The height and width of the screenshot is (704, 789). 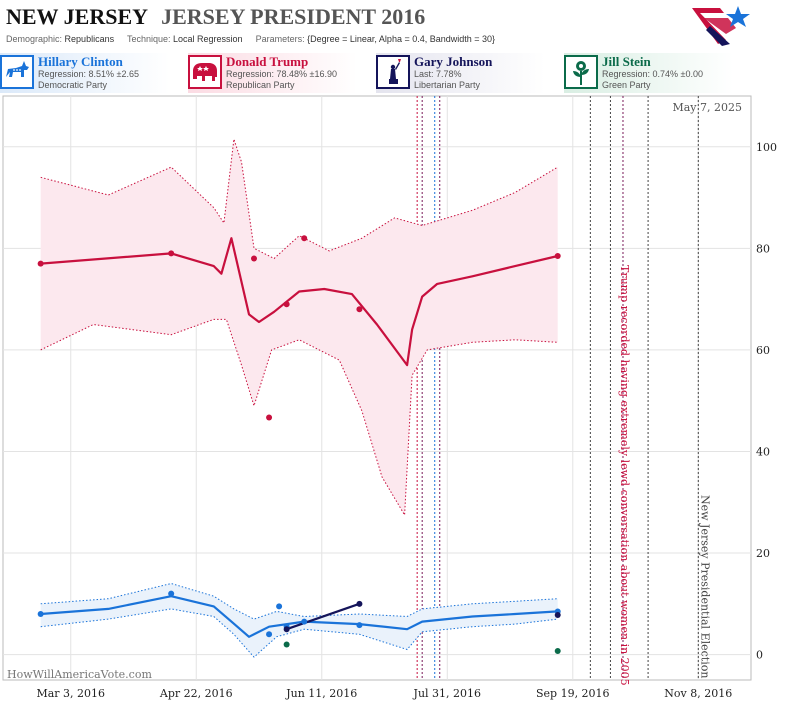 What do you see at coordinates (763, 451) in the screenshot?
I see `y-tick-label: 40` at bounding box center [763, 451].